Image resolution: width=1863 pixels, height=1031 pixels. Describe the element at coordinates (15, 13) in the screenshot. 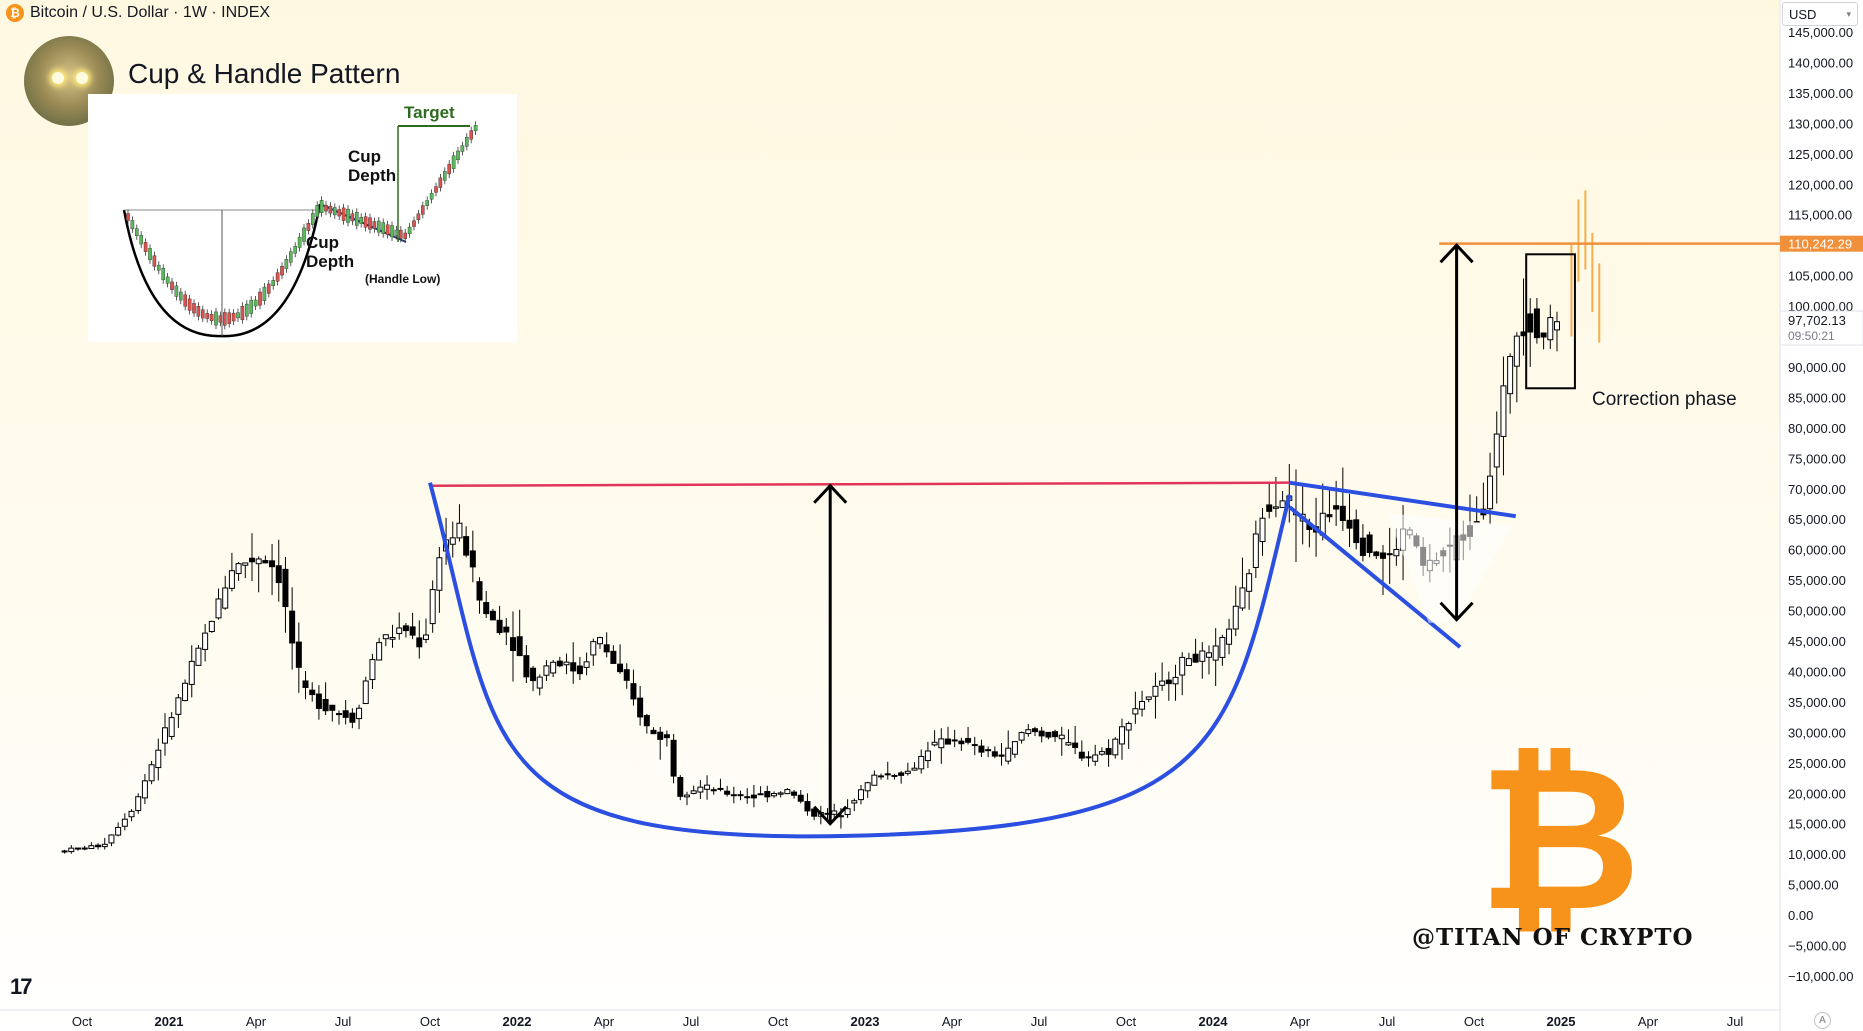

I see `bitcoin-coin-icon: ₿` at that location.